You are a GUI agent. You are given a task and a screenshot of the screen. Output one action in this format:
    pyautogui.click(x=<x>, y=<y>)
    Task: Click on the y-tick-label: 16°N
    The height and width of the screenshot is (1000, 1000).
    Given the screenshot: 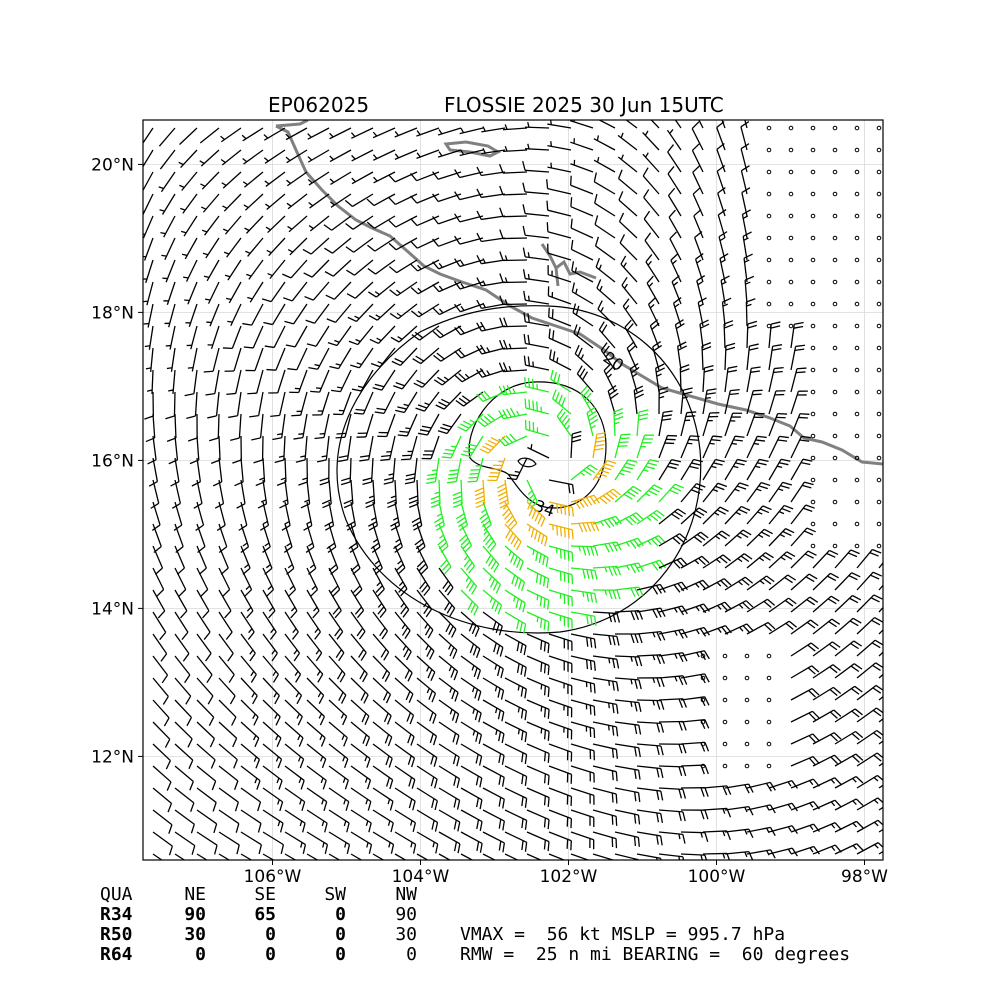 What is the action you would take?
    pyautogui.click(x=112, y=461)
    